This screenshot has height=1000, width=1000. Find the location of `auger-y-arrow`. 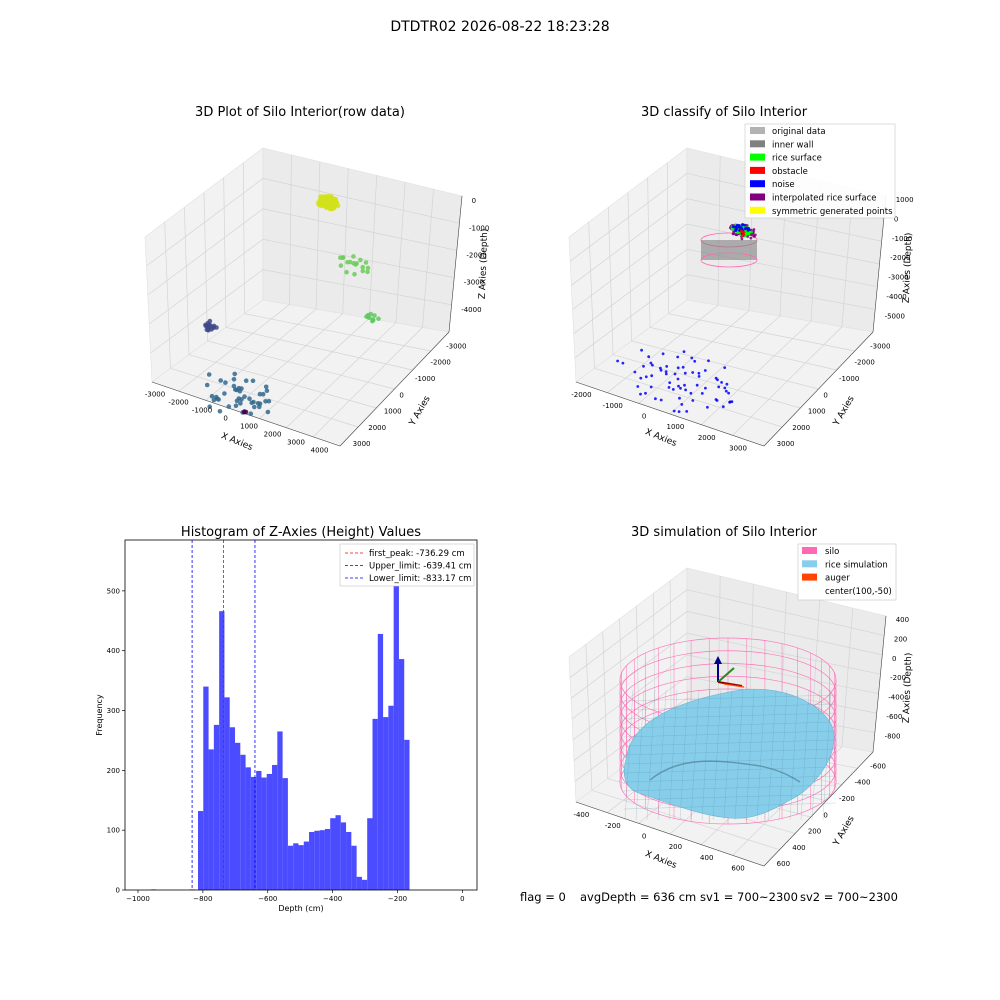

auger-y-arrow is located at coordinates (726, 675).